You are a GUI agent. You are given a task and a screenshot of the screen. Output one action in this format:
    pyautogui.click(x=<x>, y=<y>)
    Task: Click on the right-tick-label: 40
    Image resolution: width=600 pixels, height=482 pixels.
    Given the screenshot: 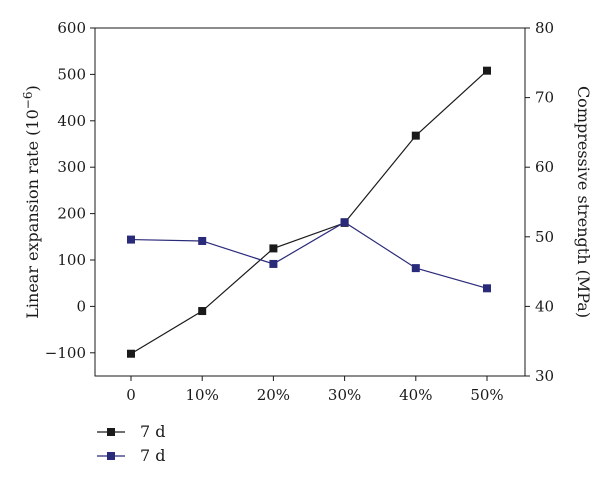 What is the action you would take?
    pyautogui.click(x=544, y=306)
    